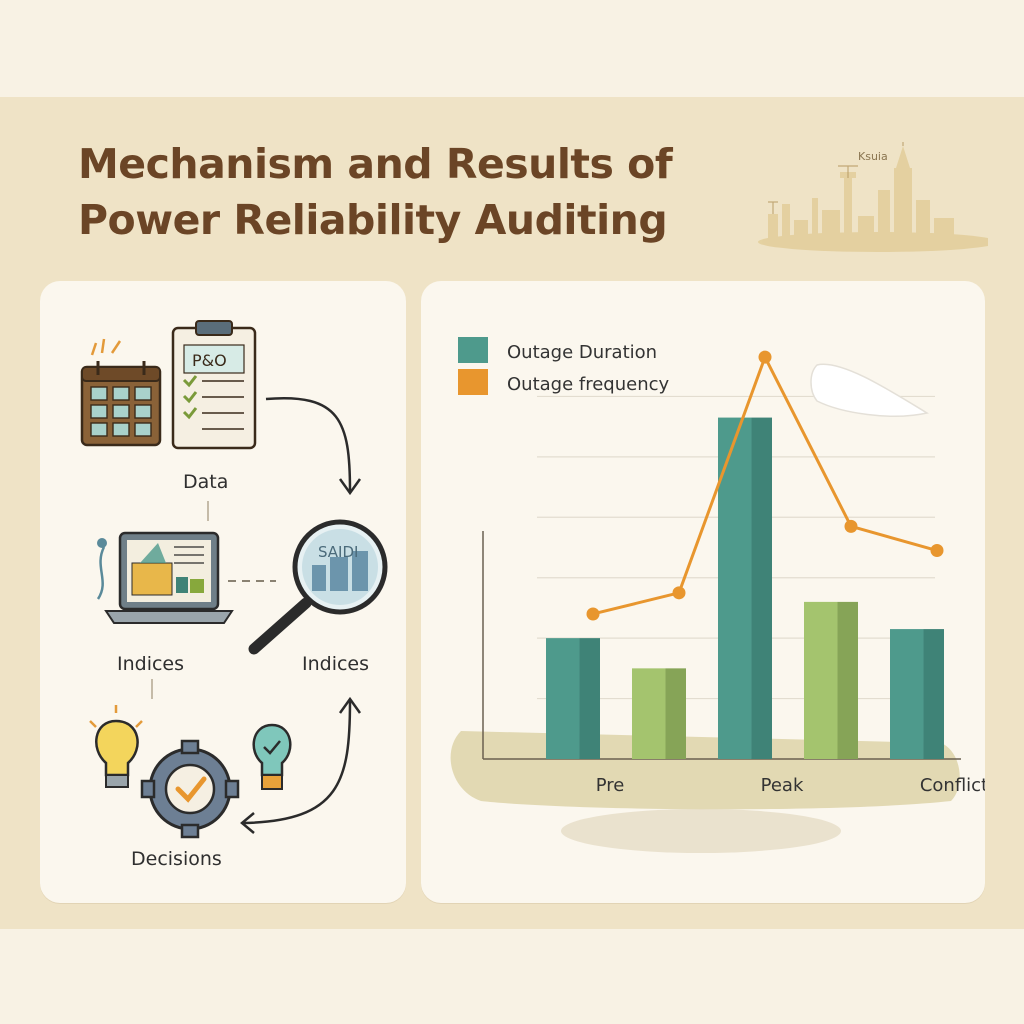 Image resolution: width=1024 pixels, height=1024 pixels. Describe the element at coordinates (869, 390) in the screenshot. I see `paper-plane-icon` at that location.